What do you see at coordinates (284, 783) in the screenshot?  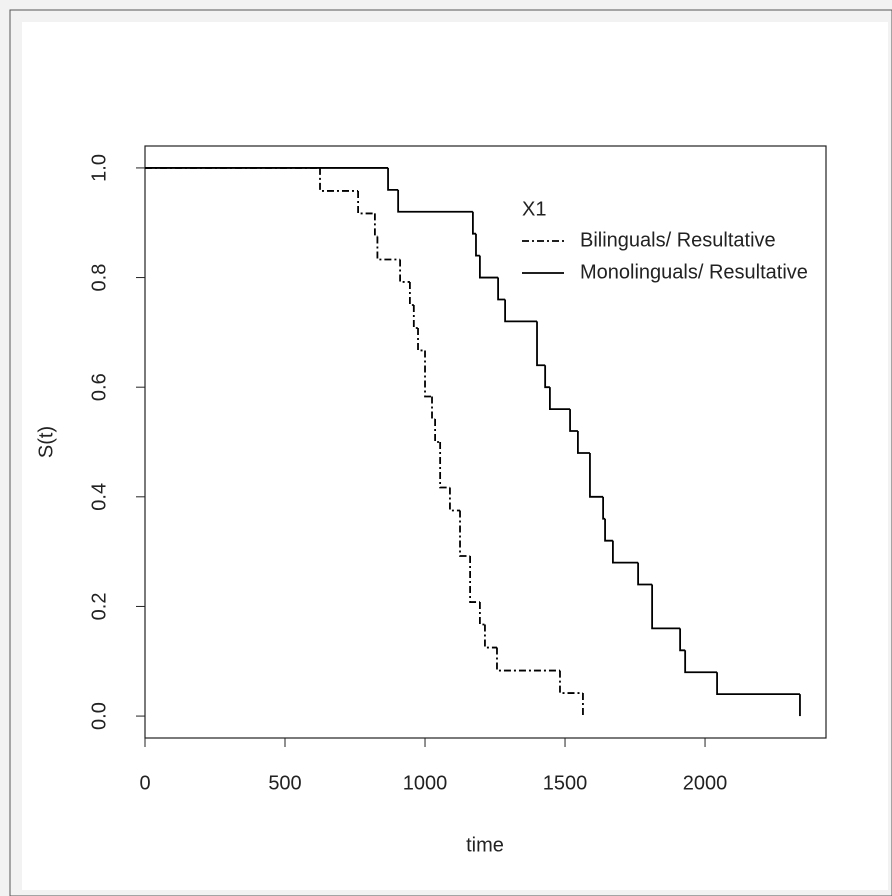 I see `x-tick-label: 500` at bounding box center [284, 783].